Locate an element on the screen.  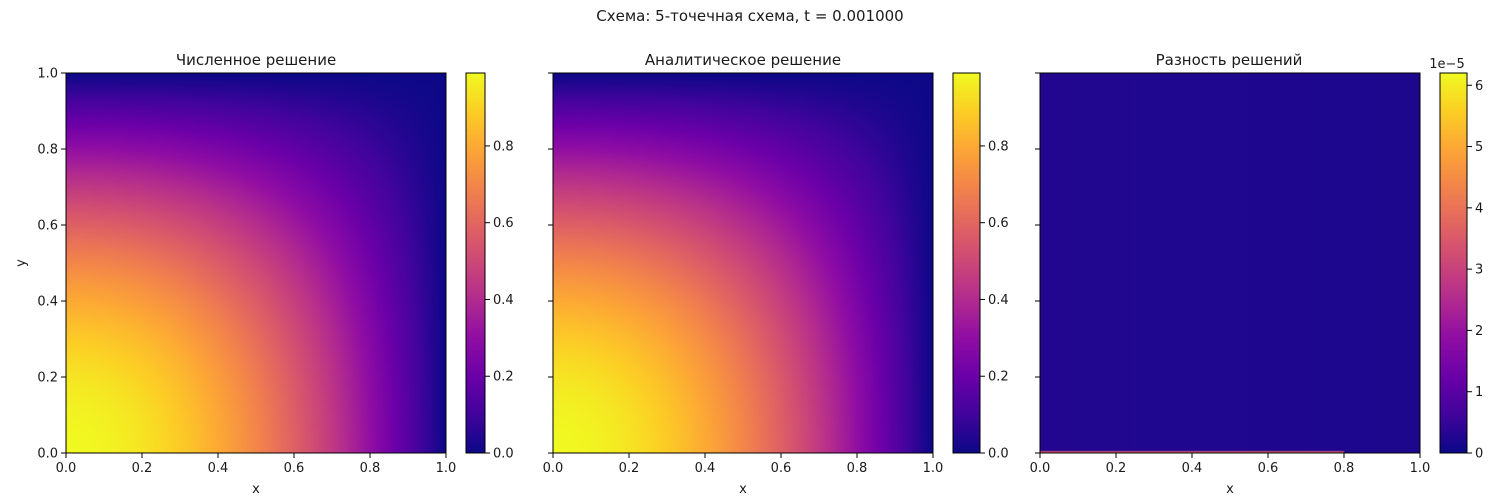
colorbar-tick-label: 3 is located at coordinates (1479, 270).